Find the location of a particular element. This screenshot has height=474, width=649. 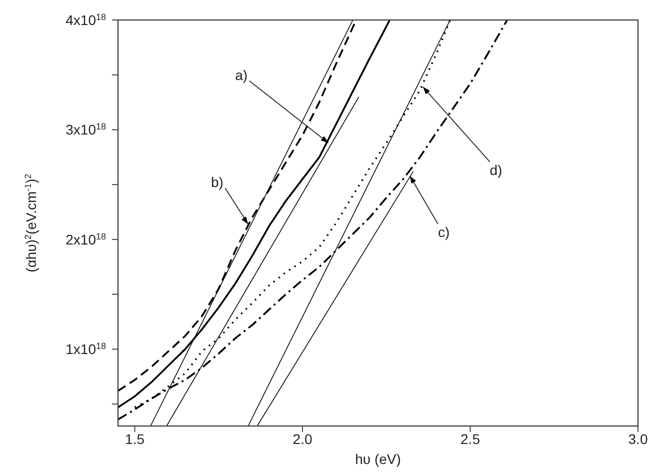

x-tick-label: 3.0 is located at coordinates (638, 438).